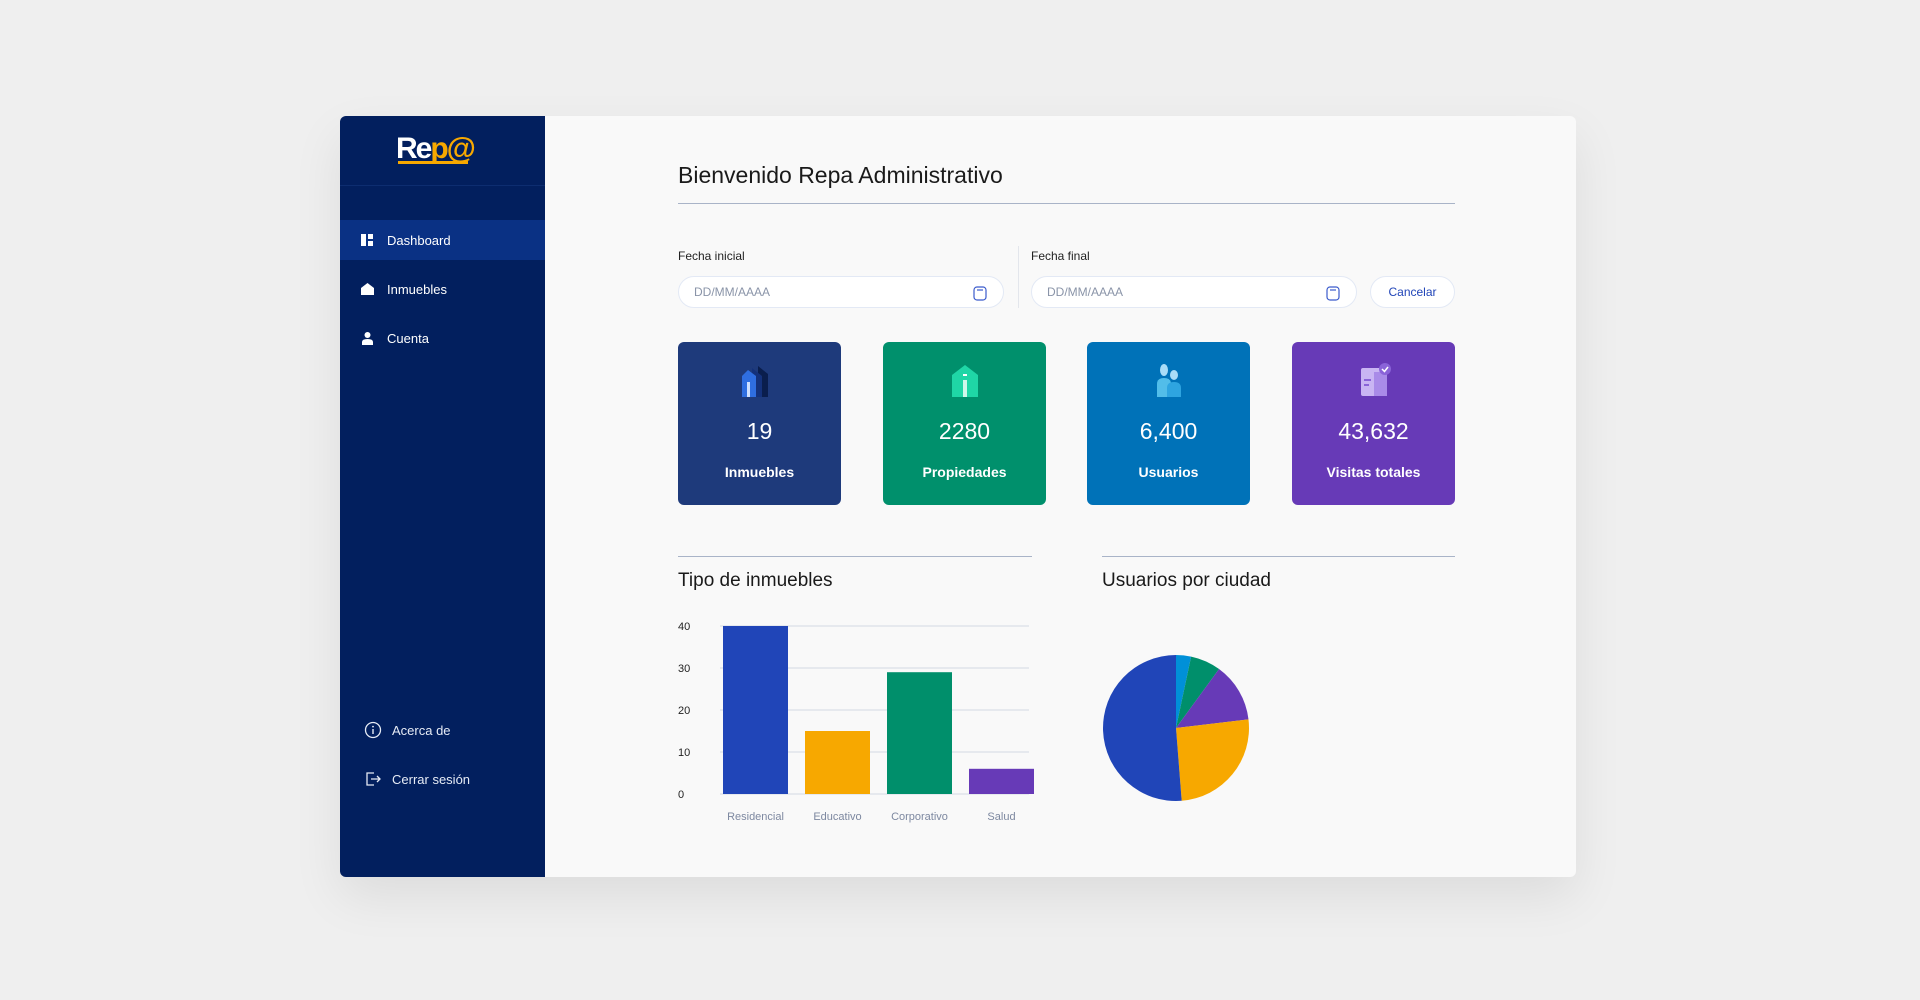  What do you see at coordinates (431, 779) in the screenshot?
I see `sidebar-item-label: Cerrar sesión` at bounding box center [431, 779].